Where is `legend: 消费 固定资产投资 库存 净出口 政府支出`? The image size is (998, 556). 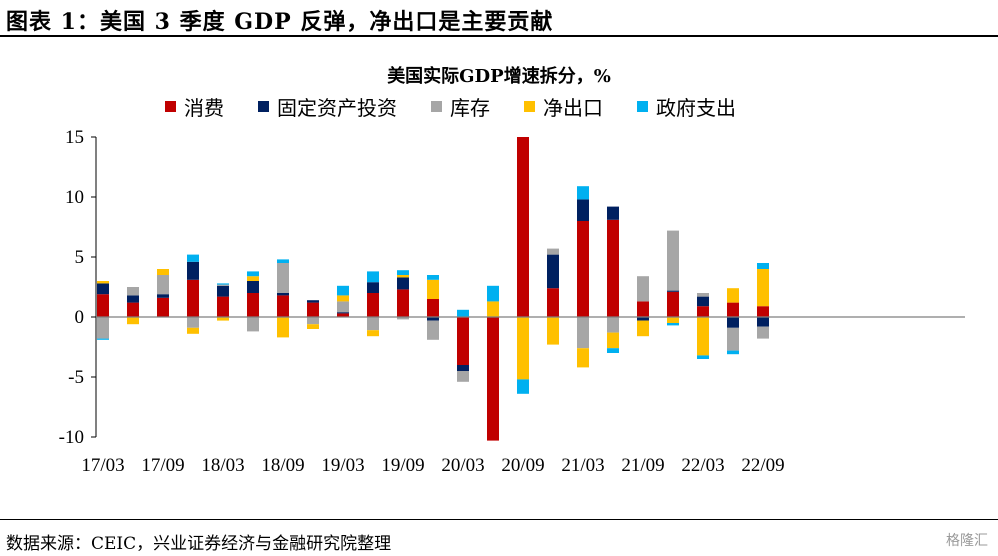
legend: 消费 固定资产投资 库存 净出口 政府支出 is located at coordinates (467, 106).